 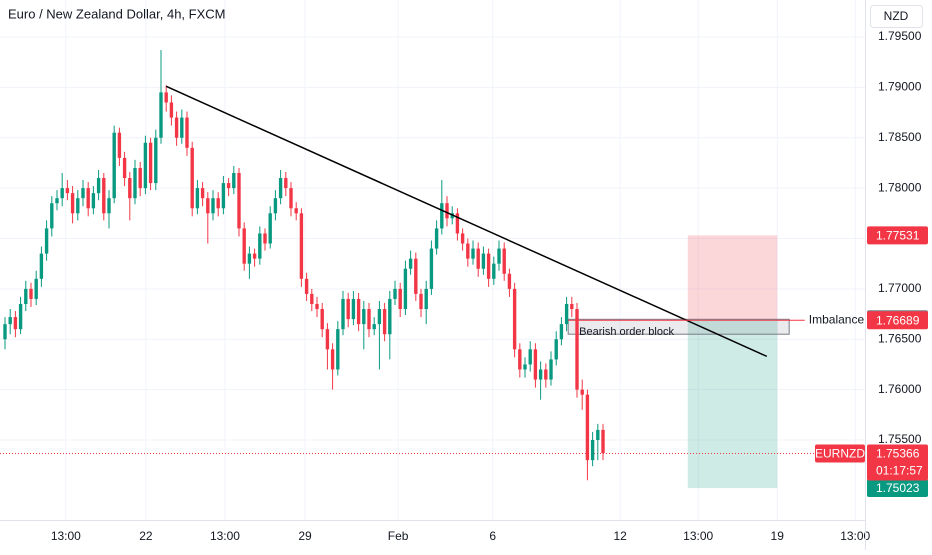 I want to click on countdown: 01:17:57, so click(x=899, y=471).